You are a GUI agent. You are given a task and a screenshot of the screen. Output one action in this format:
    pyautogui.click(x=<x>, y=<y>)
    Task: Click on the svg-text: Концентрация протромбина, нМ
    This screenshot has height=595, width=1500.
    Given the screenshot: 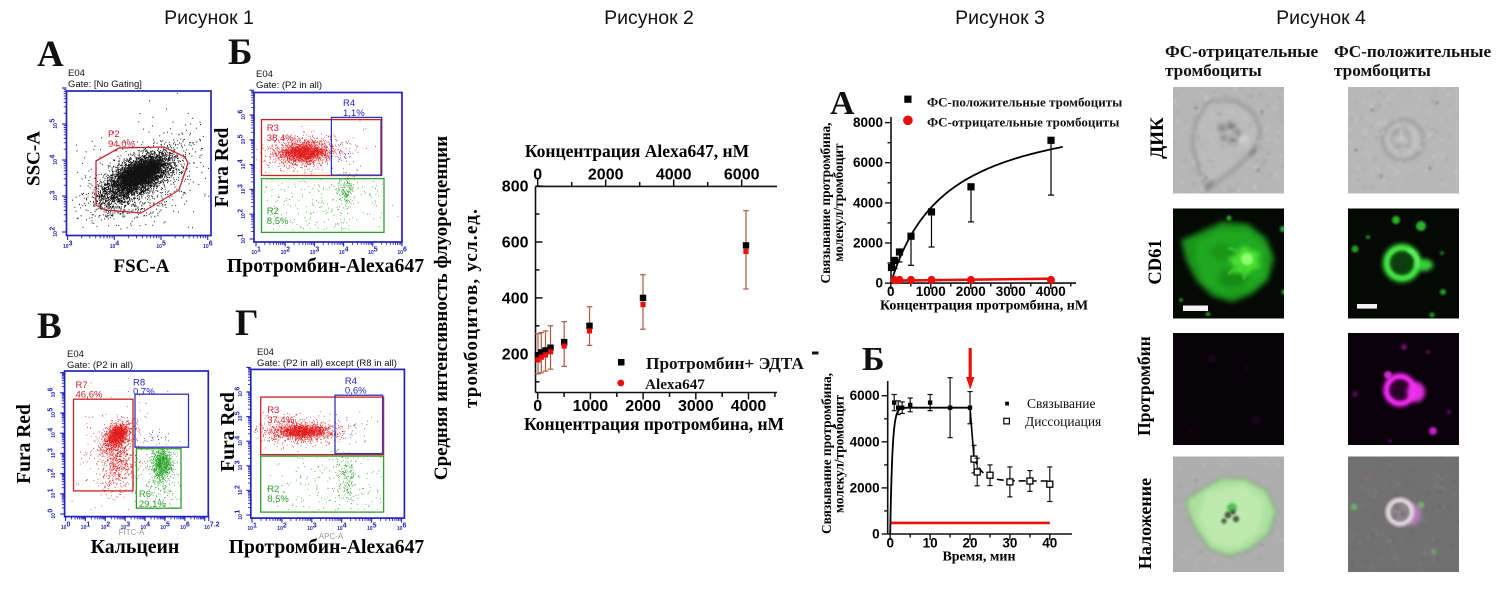 What is the action you would take?
    pyautogui.click(x=654, y=424)
    